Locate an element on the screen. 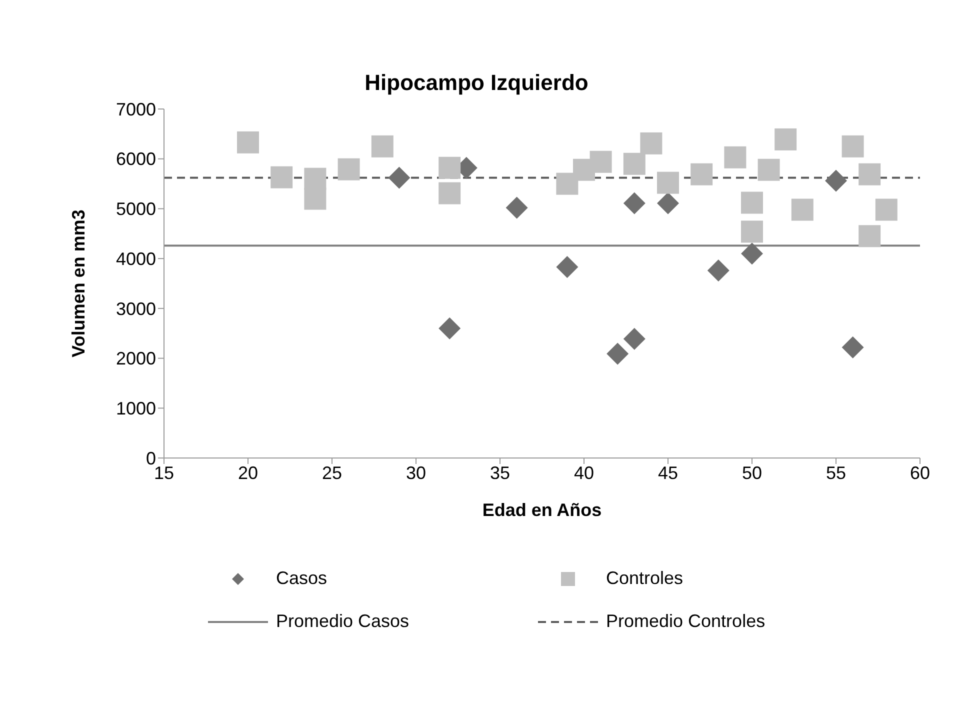 The height and width of the screenshot is (701, 953). legend-label: Controles is located at coordinates (645, 578).